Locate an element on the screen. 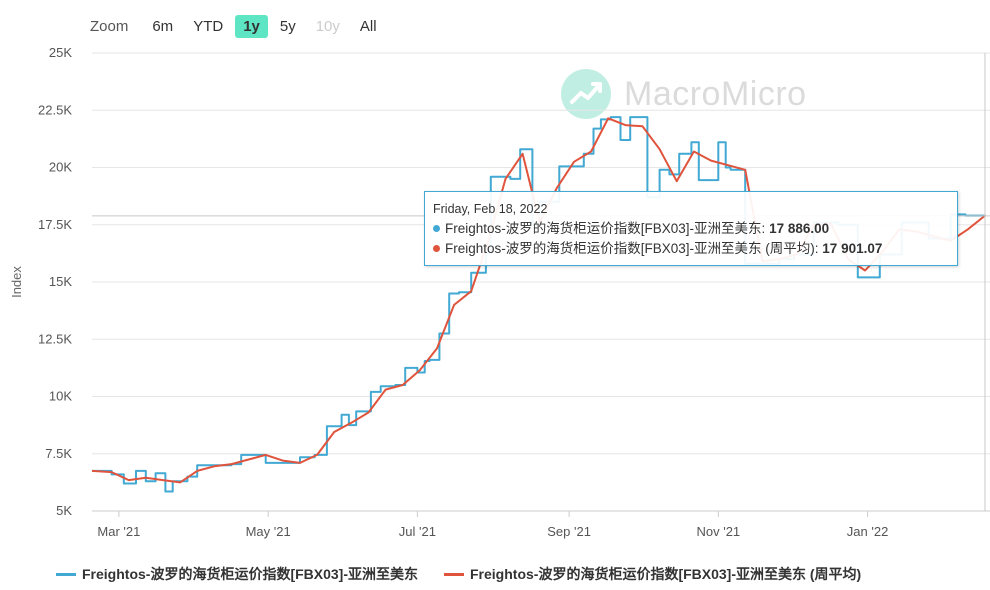 This screenshot has height=590, width=990. y-axis: 5K 7.5K 10K 12.5K 15K 17.5K 20K 22.5K 25K Index is located at coordinates (40, 281).